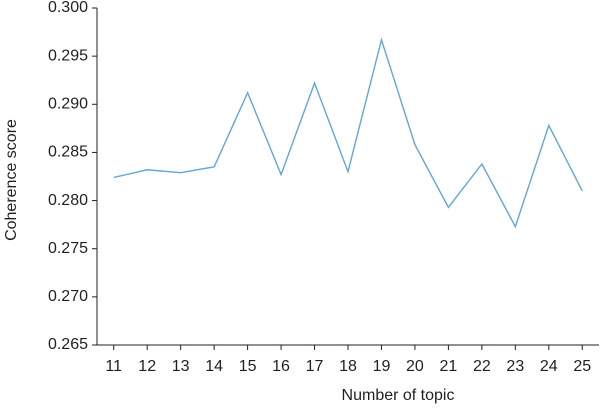 The image size is (600, 408). I want to click on x-tick-label: 25, so click(582, 366).